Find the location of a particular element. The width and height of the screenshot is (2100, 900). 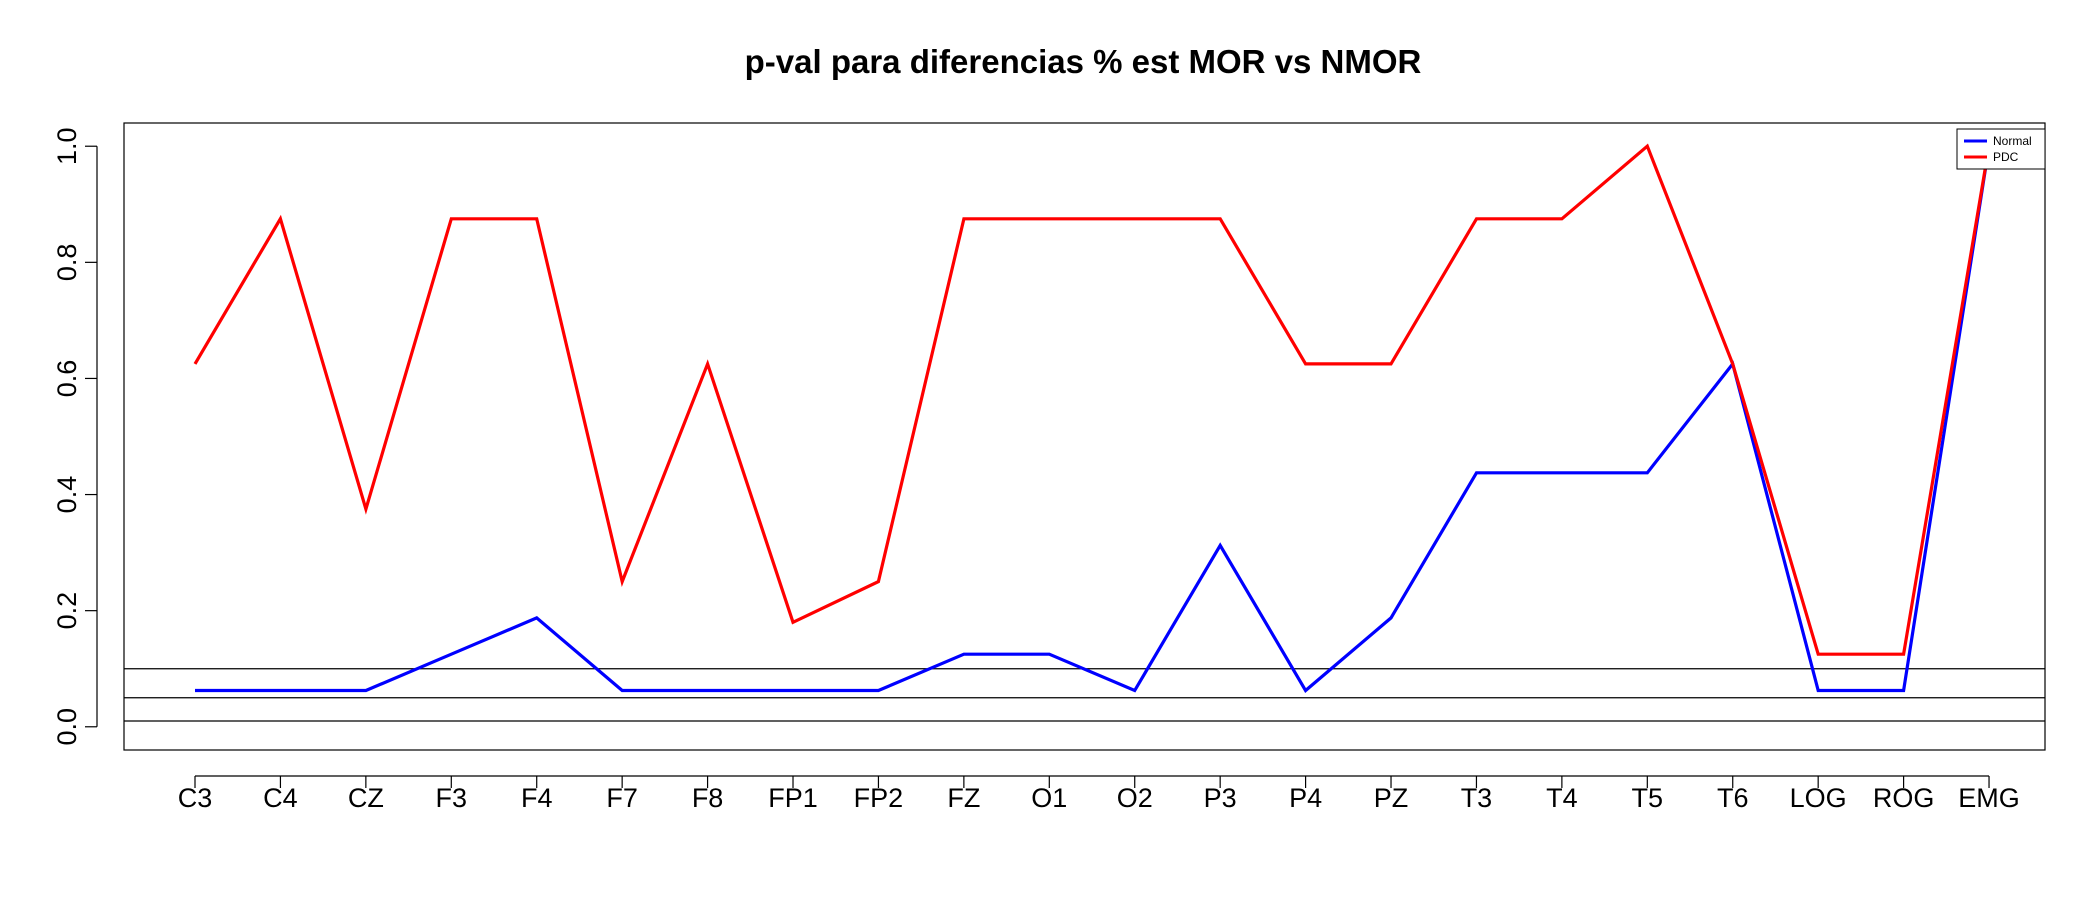

legend-box is located at coordinates (2001, 149).